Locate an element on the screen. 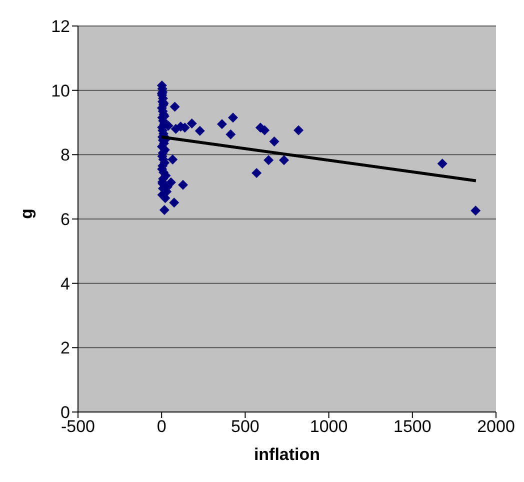  y-axis-title: g is located at coordinates (26, 213).